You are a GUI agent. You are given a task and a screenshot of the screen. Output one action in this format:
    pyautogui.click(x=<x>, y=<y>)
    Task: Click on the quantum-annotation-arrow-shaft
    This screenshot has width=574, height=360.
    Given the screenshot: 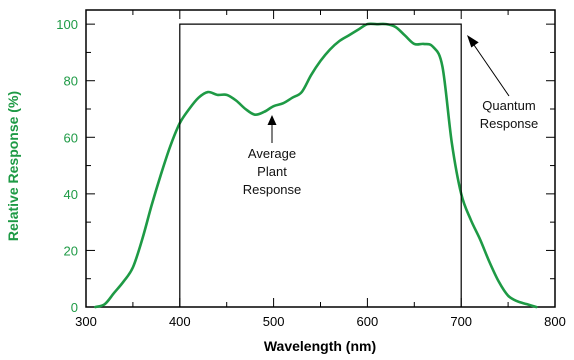 What is the action you would take?
    pyautogui.click(x=491, y=70)
    